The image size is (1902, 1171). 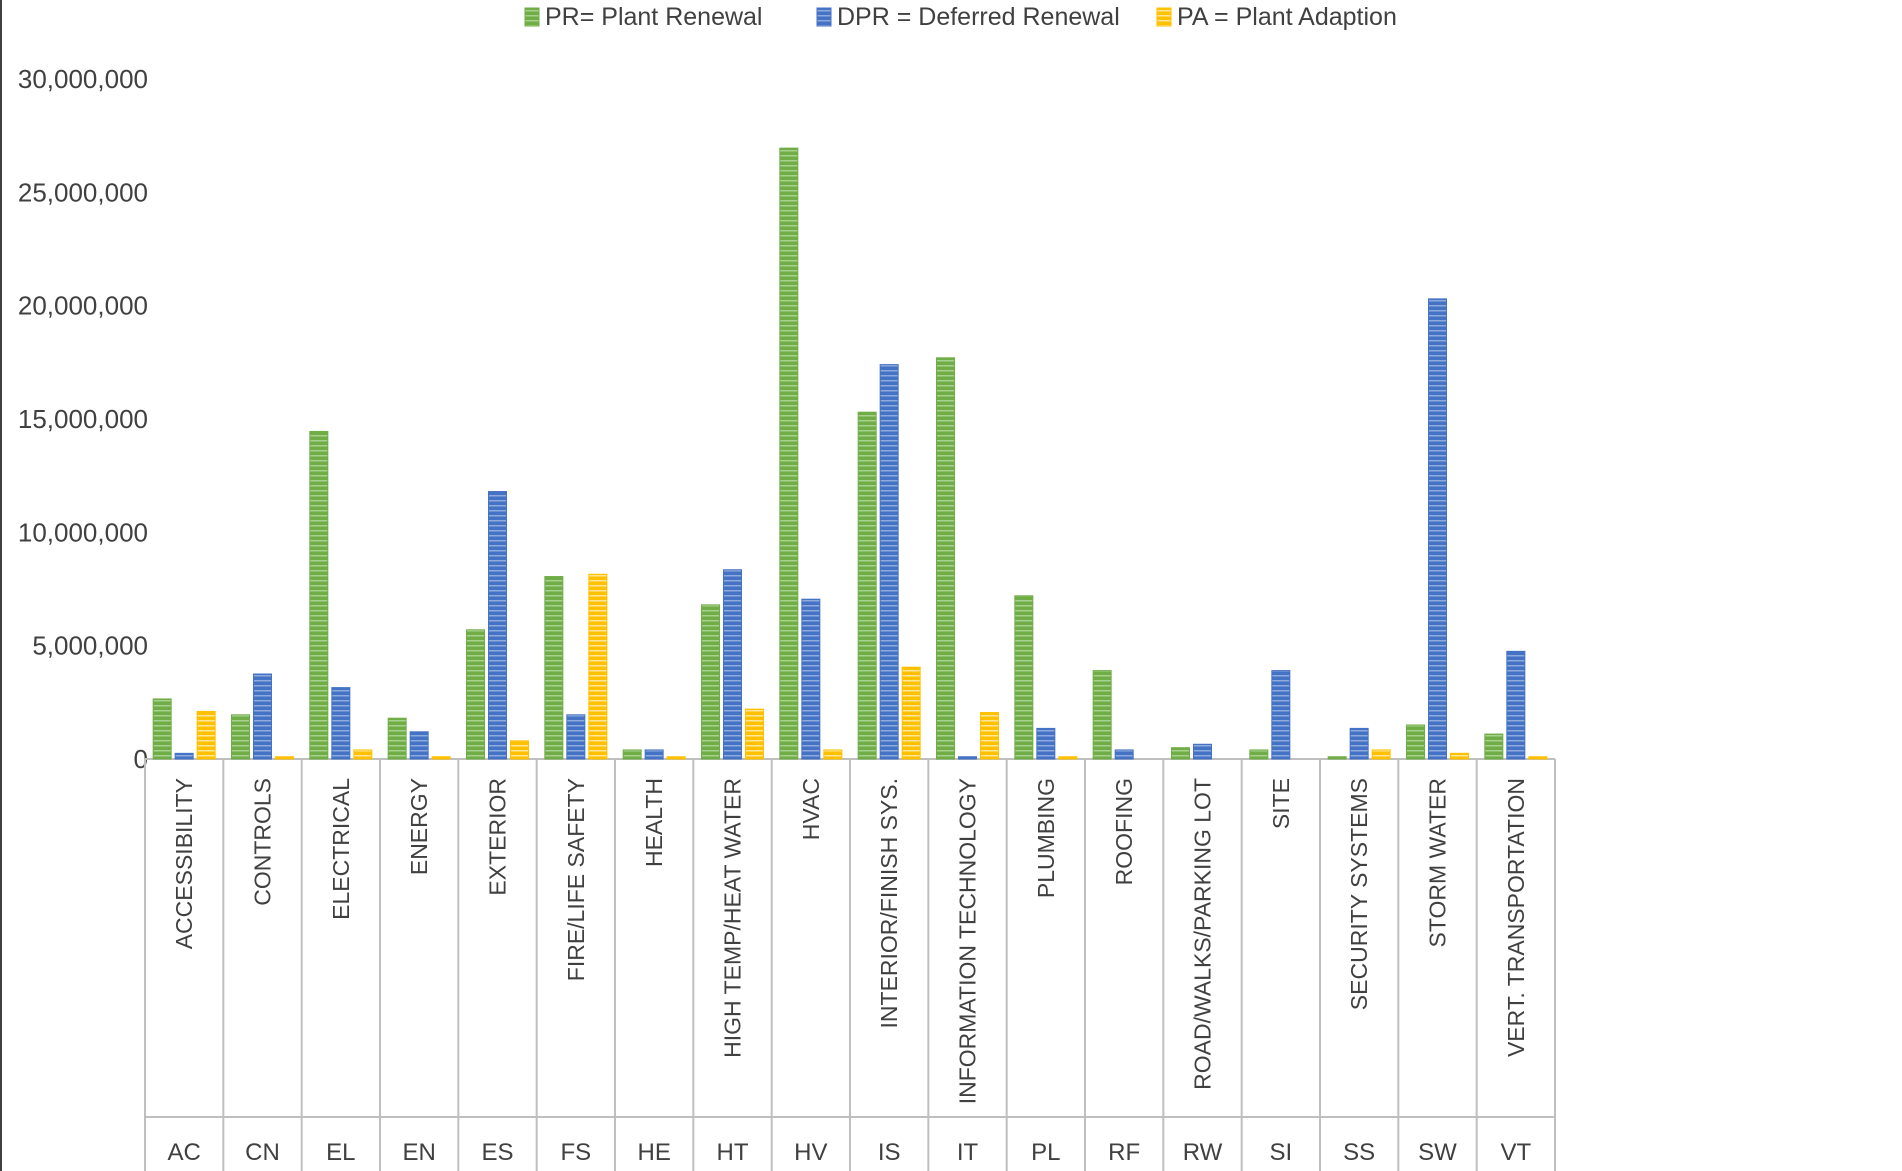 I want to click on category-code-pl: PL, so click(x=1045, y=1152).